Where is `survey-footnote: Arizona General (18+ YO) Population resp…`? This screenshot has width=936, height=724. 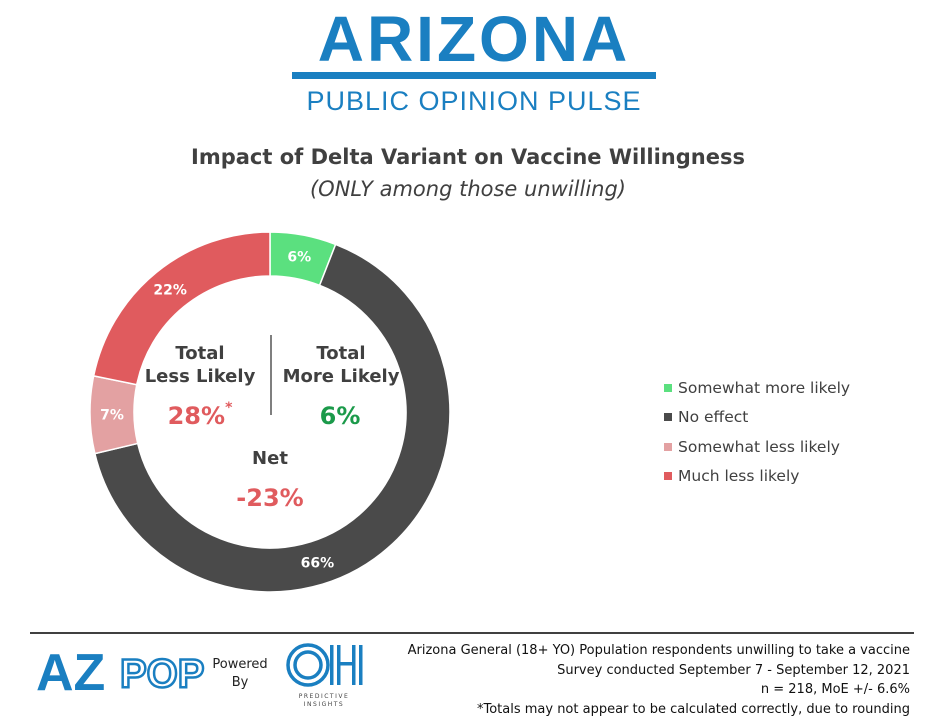
survey-footnote: Arizona General (18+ YO) Population resp… is located at coordinates (659, 680).